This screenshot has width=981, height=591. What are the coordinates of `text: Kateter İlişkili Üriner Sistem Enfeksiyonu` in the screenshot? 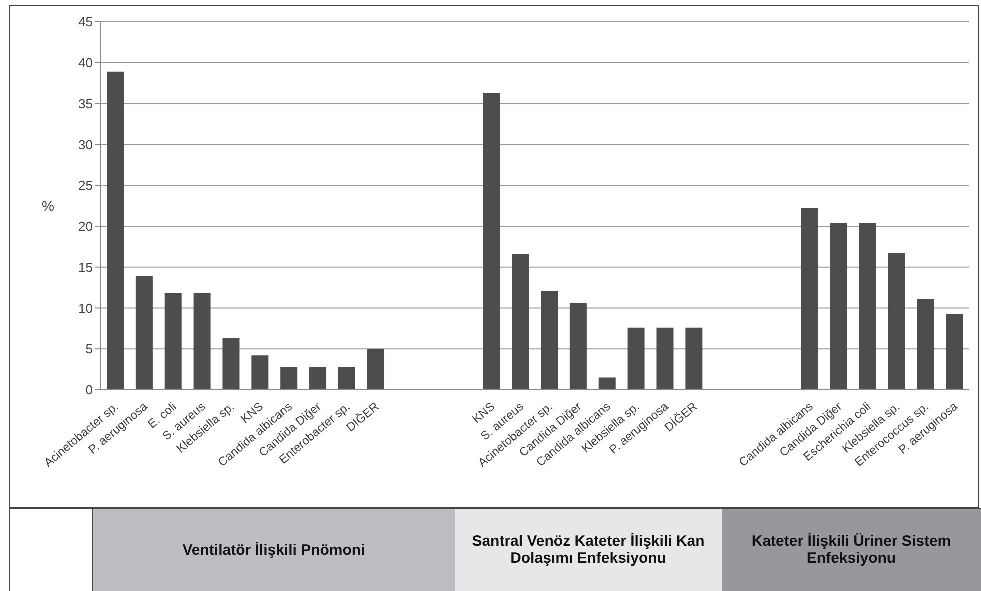 It's located at (851, 549).